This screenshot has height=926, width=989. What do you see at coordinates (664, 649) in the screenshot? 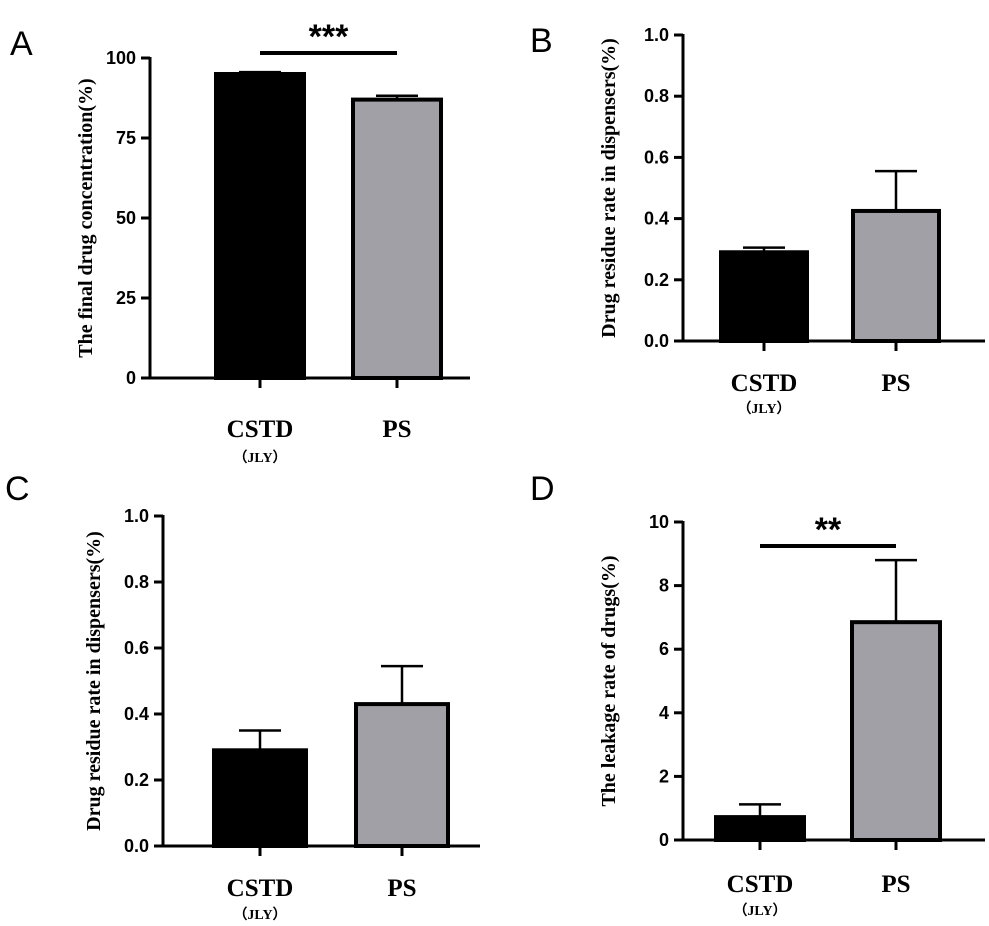
I see `y-tick-label: 6` at bounding box center [664, 649].